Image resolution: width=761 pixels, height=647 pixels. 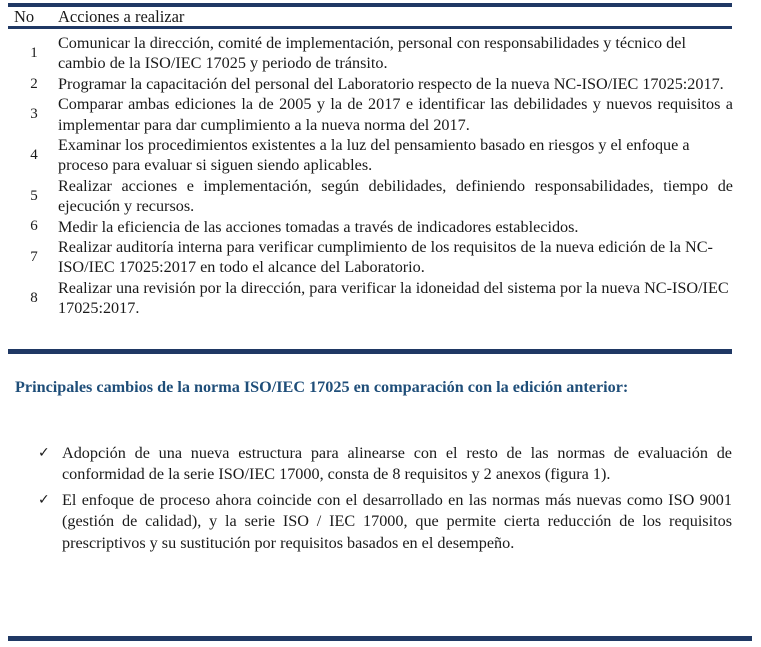 What do you see at coordinates (370, 5) in the screenshot?
I see `table-top-rule` at bounding box center [370, 5].